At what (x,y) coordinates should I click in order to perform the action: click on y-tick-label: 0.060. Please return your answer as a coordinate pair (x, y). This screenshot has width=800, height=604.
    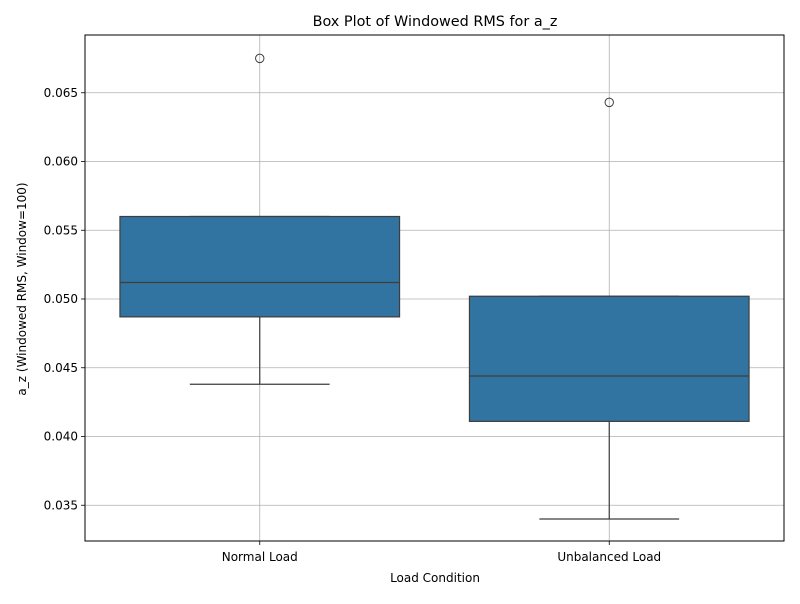
    Looking at the image, I should click on (61, 162).